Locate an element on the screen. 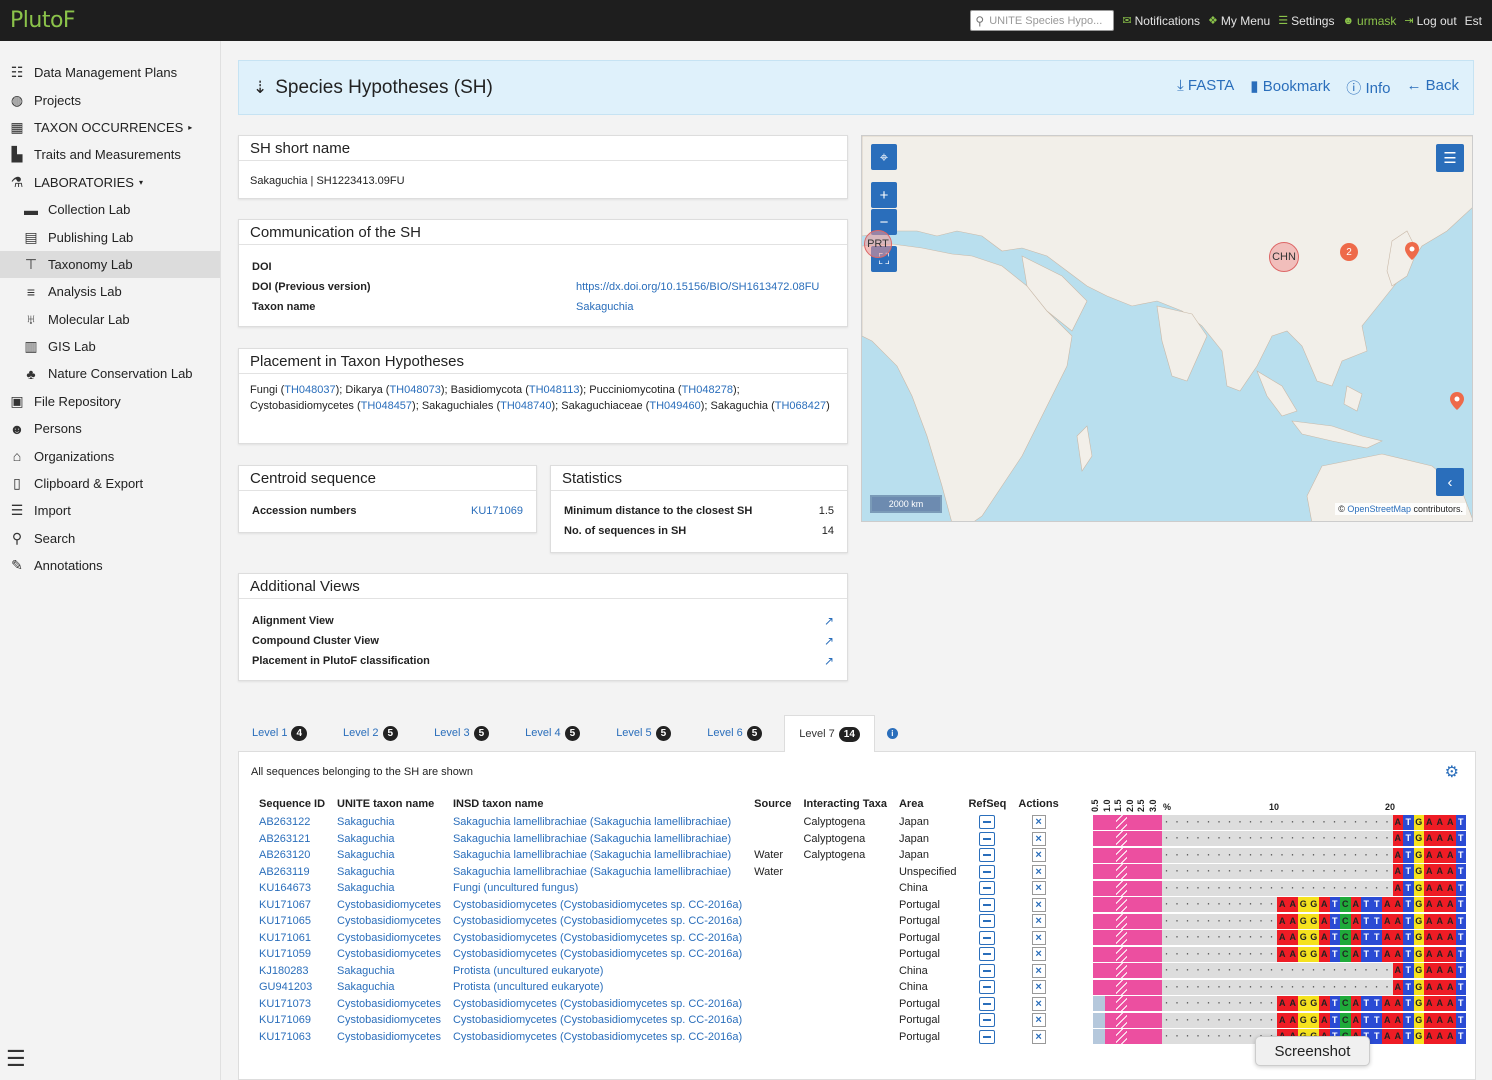 This screenshot has width=1492, height=1080. placement-th-link: TH048113 is located at coordinates (554, 390).